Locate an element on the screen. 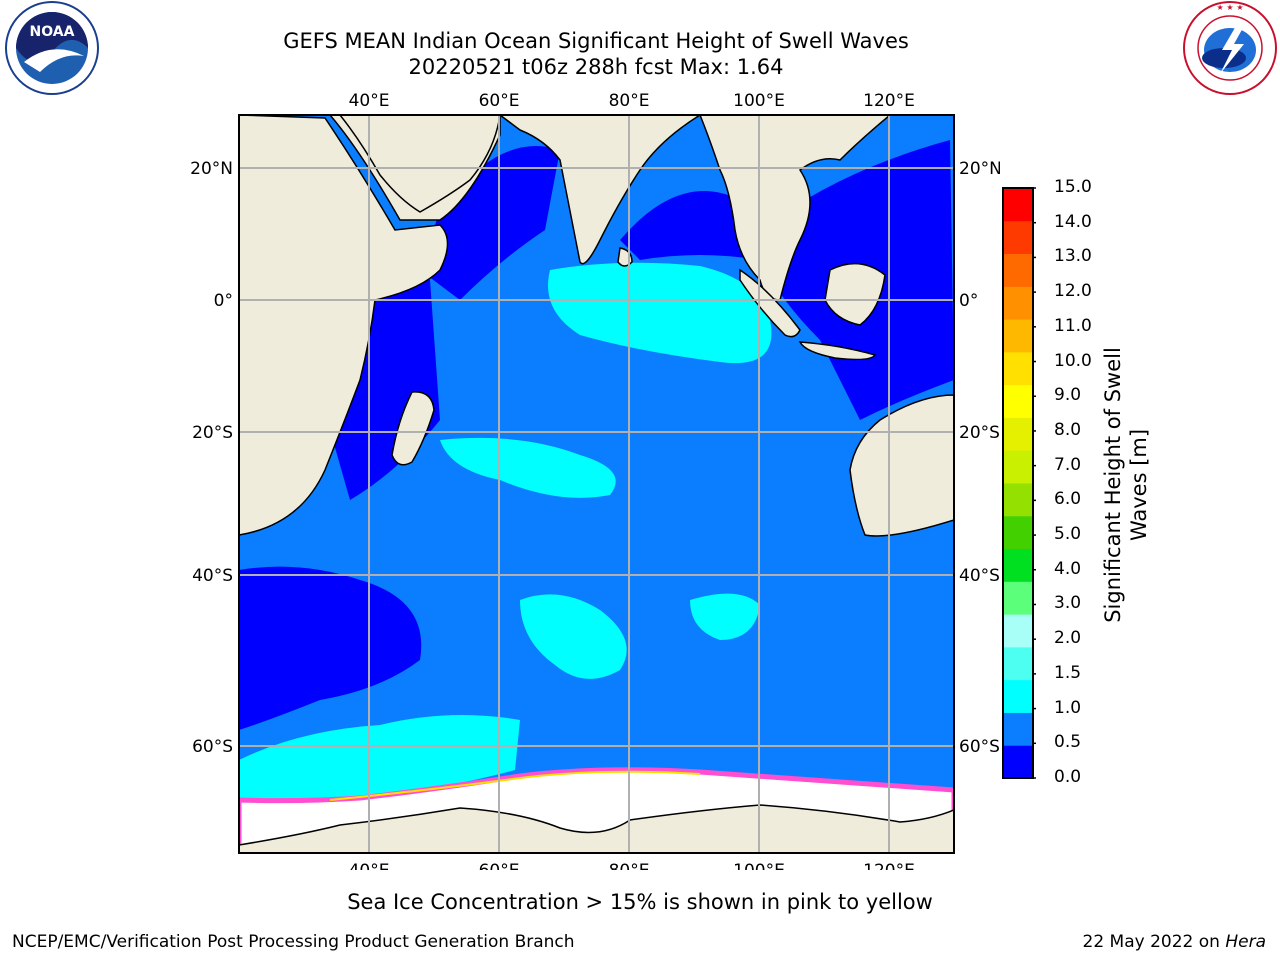 This screenshot has height=960, width=1280. sea-ice-edge-yellow is located at coordinates (515, 785).